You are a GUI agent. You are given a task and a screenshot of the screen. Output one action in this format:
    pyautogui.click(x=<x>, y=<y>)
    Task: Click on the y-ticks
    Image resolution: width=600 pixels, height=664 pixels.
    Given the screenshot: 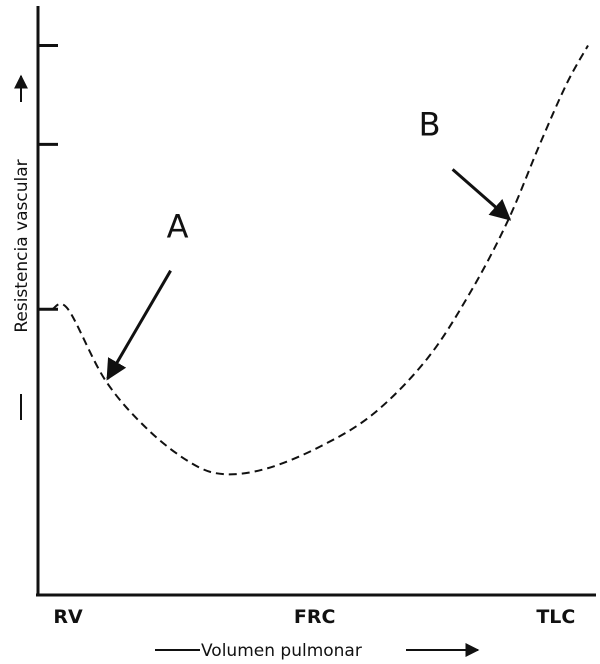 What is the action you would take?
    pyautogui.click(x=48, y=177)
    